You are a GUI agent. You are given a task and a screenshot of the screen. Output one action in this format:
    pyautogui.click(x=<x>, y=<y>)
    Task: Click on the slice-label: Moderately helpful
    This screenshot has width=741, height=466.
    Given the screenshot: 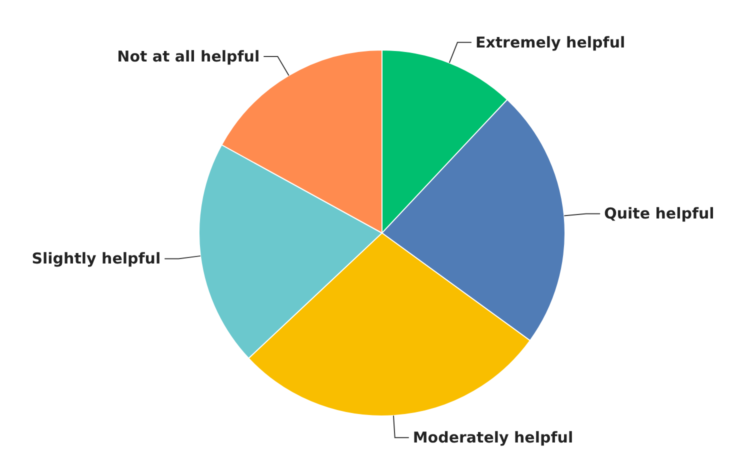 What is the action you would take?
    pyautogui.click(x=493, y=437)
    